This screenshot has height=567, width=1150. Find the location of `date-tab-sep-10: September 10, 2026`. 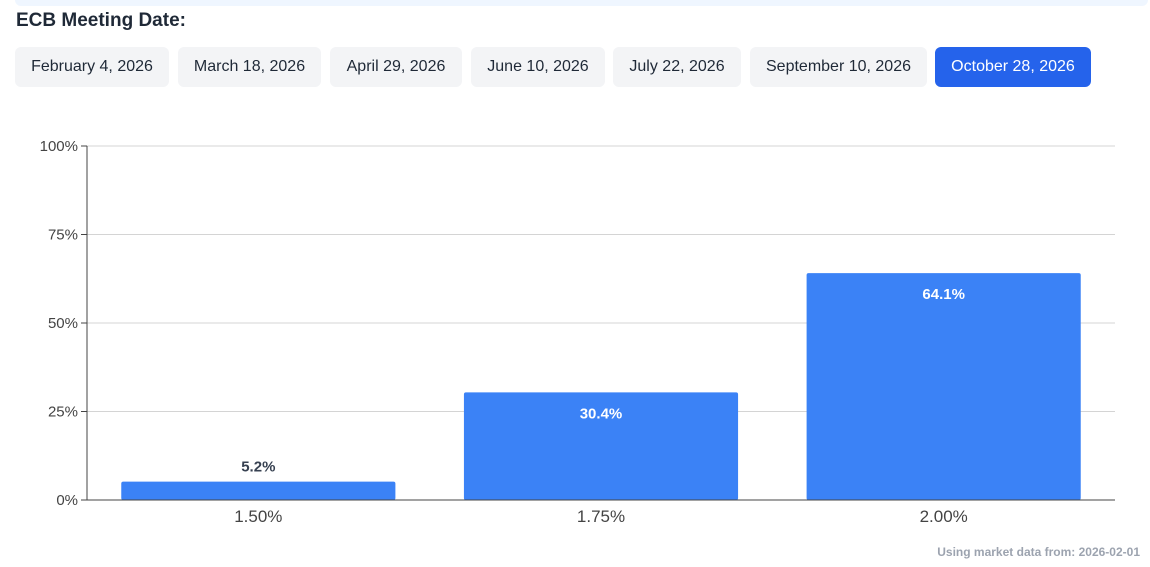

date-tab-sep-10: September 10, 2026 is located at coordinates (838, 67).